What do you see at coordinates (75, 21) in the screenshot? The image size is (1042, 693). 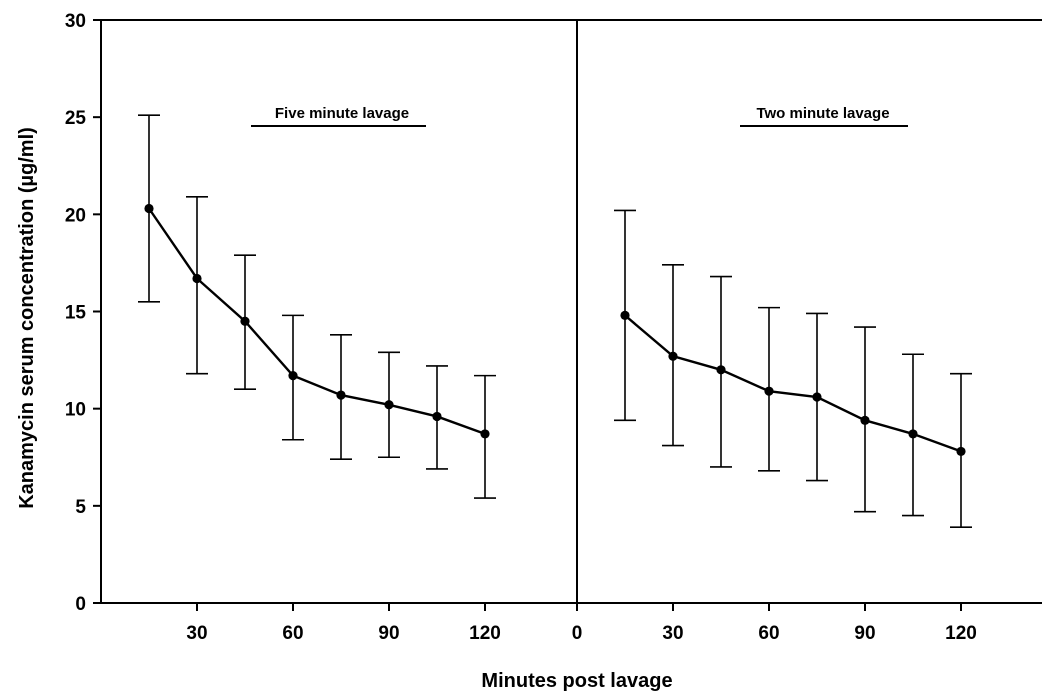 I see `y-tick-label: 30` at bounding box center [75, 21].